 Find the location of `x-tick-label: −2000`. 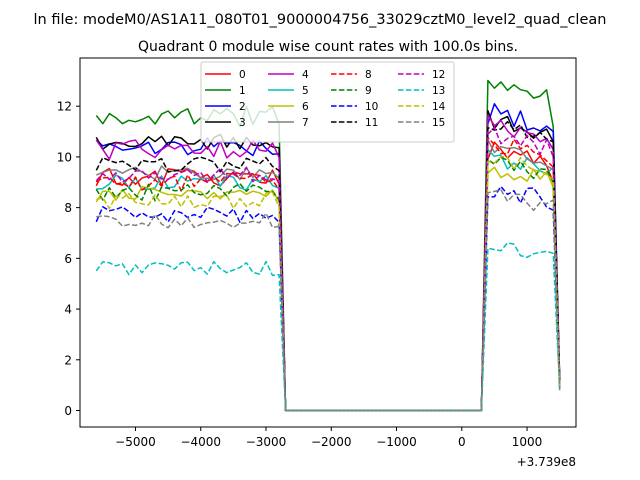

x-tick-label: −2000 is located at coordinates (331, 442).